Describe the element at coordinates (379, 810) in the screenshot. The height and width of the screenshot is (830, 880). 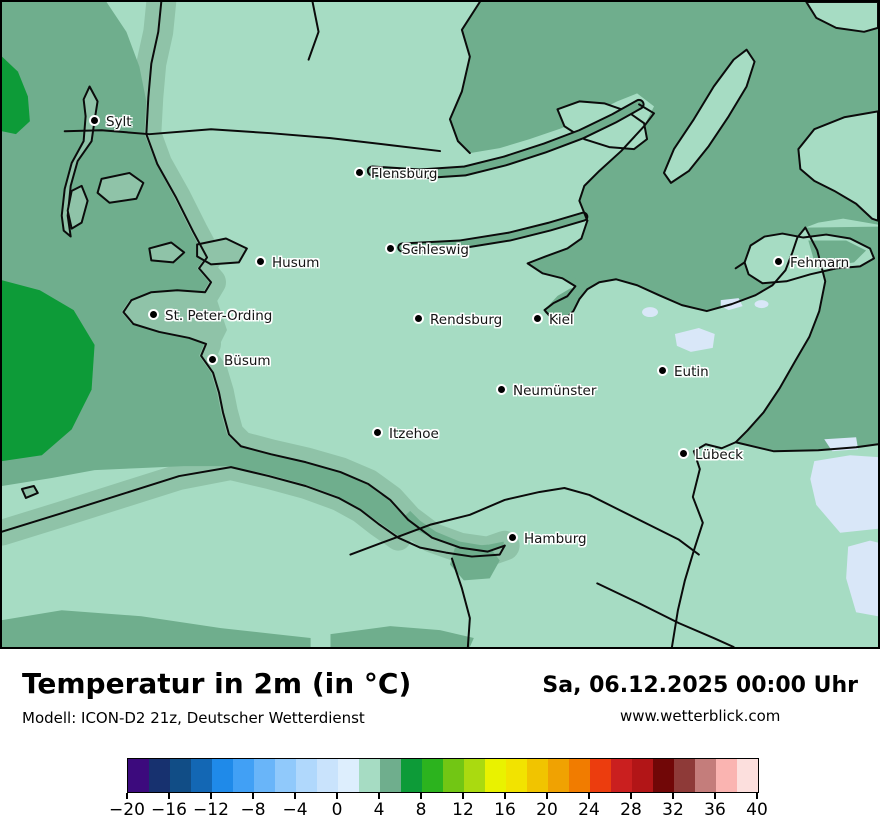
I see `colorbar-tick-label: 4` at that location.